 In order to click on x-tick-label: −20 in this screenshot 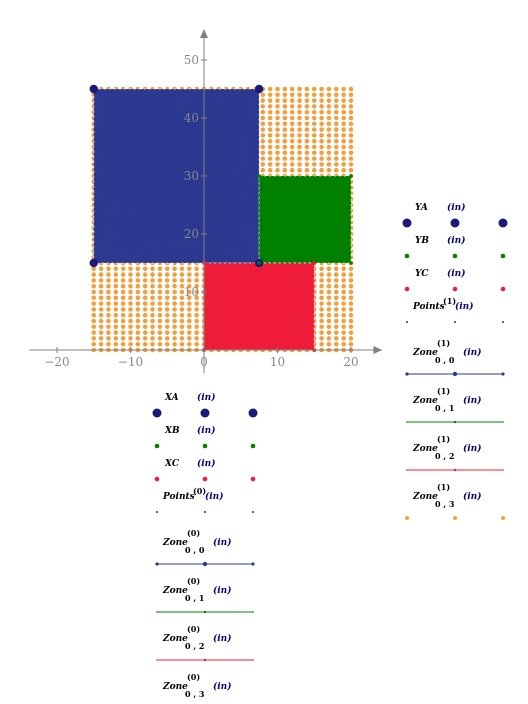, I will do `click(56, 362)`.